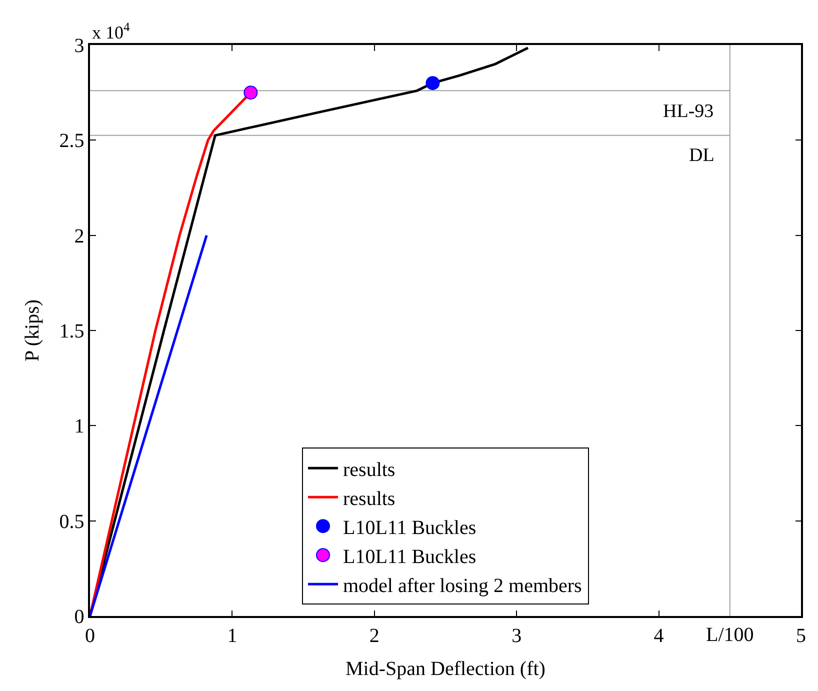  I want to click on text: x 10$^{4}$, so click(111, 31).